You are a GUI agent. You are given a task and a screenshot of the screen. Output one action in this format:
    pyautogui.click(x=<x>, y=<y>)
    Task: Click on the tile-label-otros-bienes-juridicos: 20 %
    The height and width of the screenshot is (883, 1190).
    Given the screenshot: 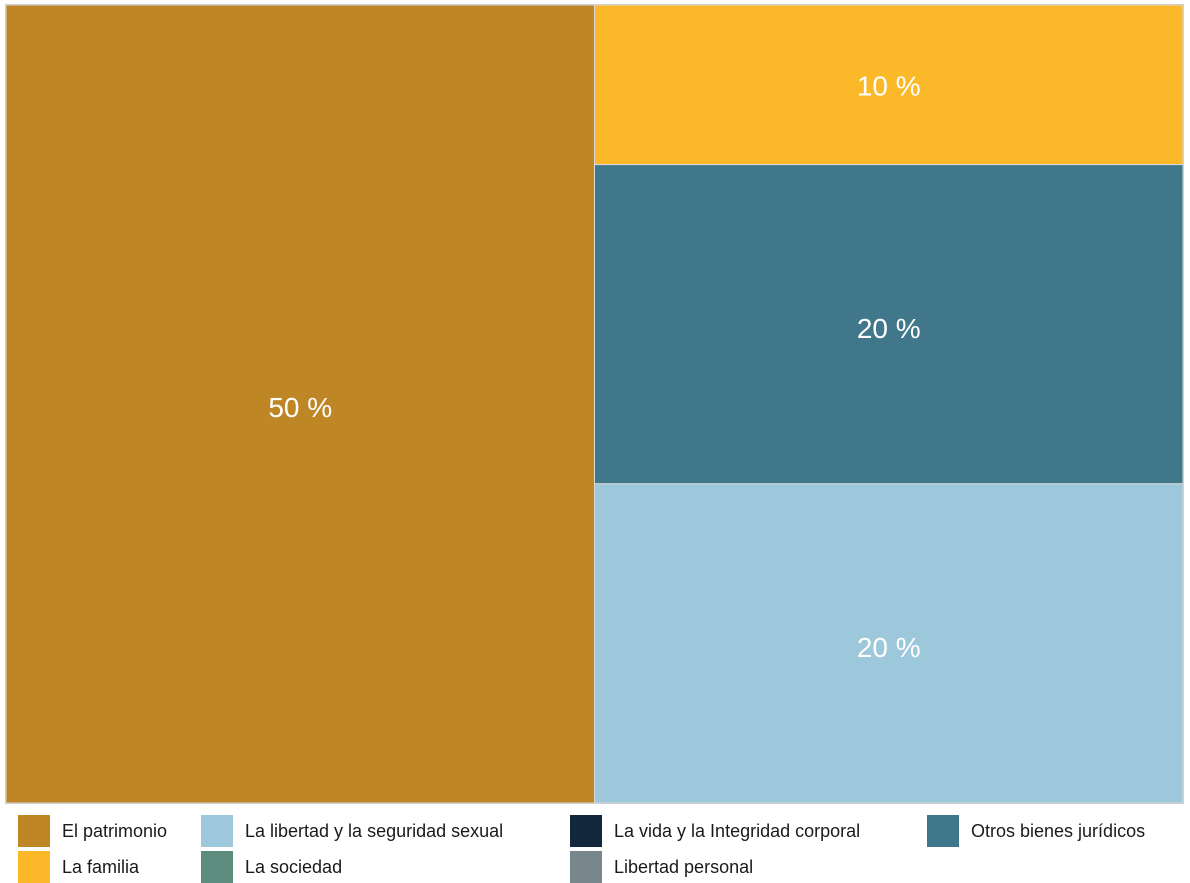 What is the action you would take?
    pyautogui.click(x=889, y=328)
    